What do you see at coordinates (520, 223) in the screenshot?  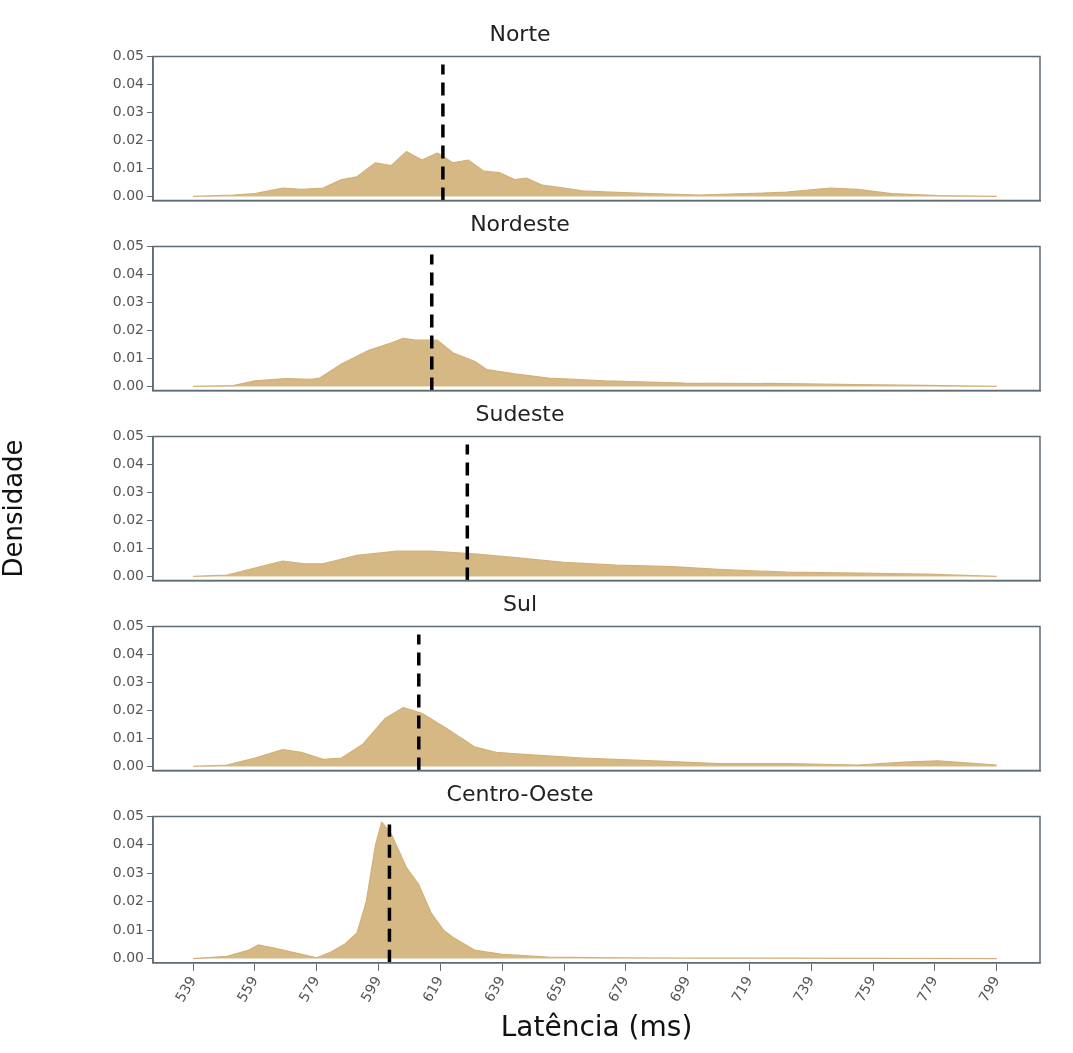 I see `chart-title: Nordeste` at bounding box center [520, 223].